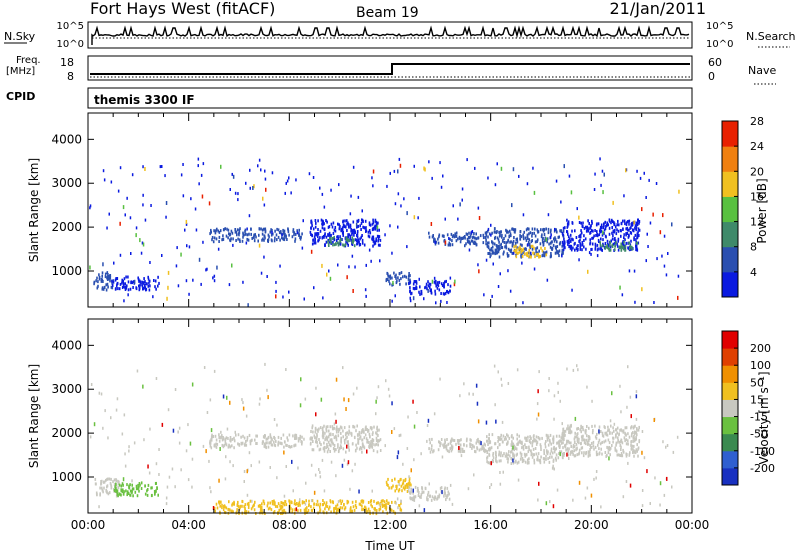 The width and height of the screenshot is (800, 554). I want to click on y-tick-label: 1000, so click(66, 477).